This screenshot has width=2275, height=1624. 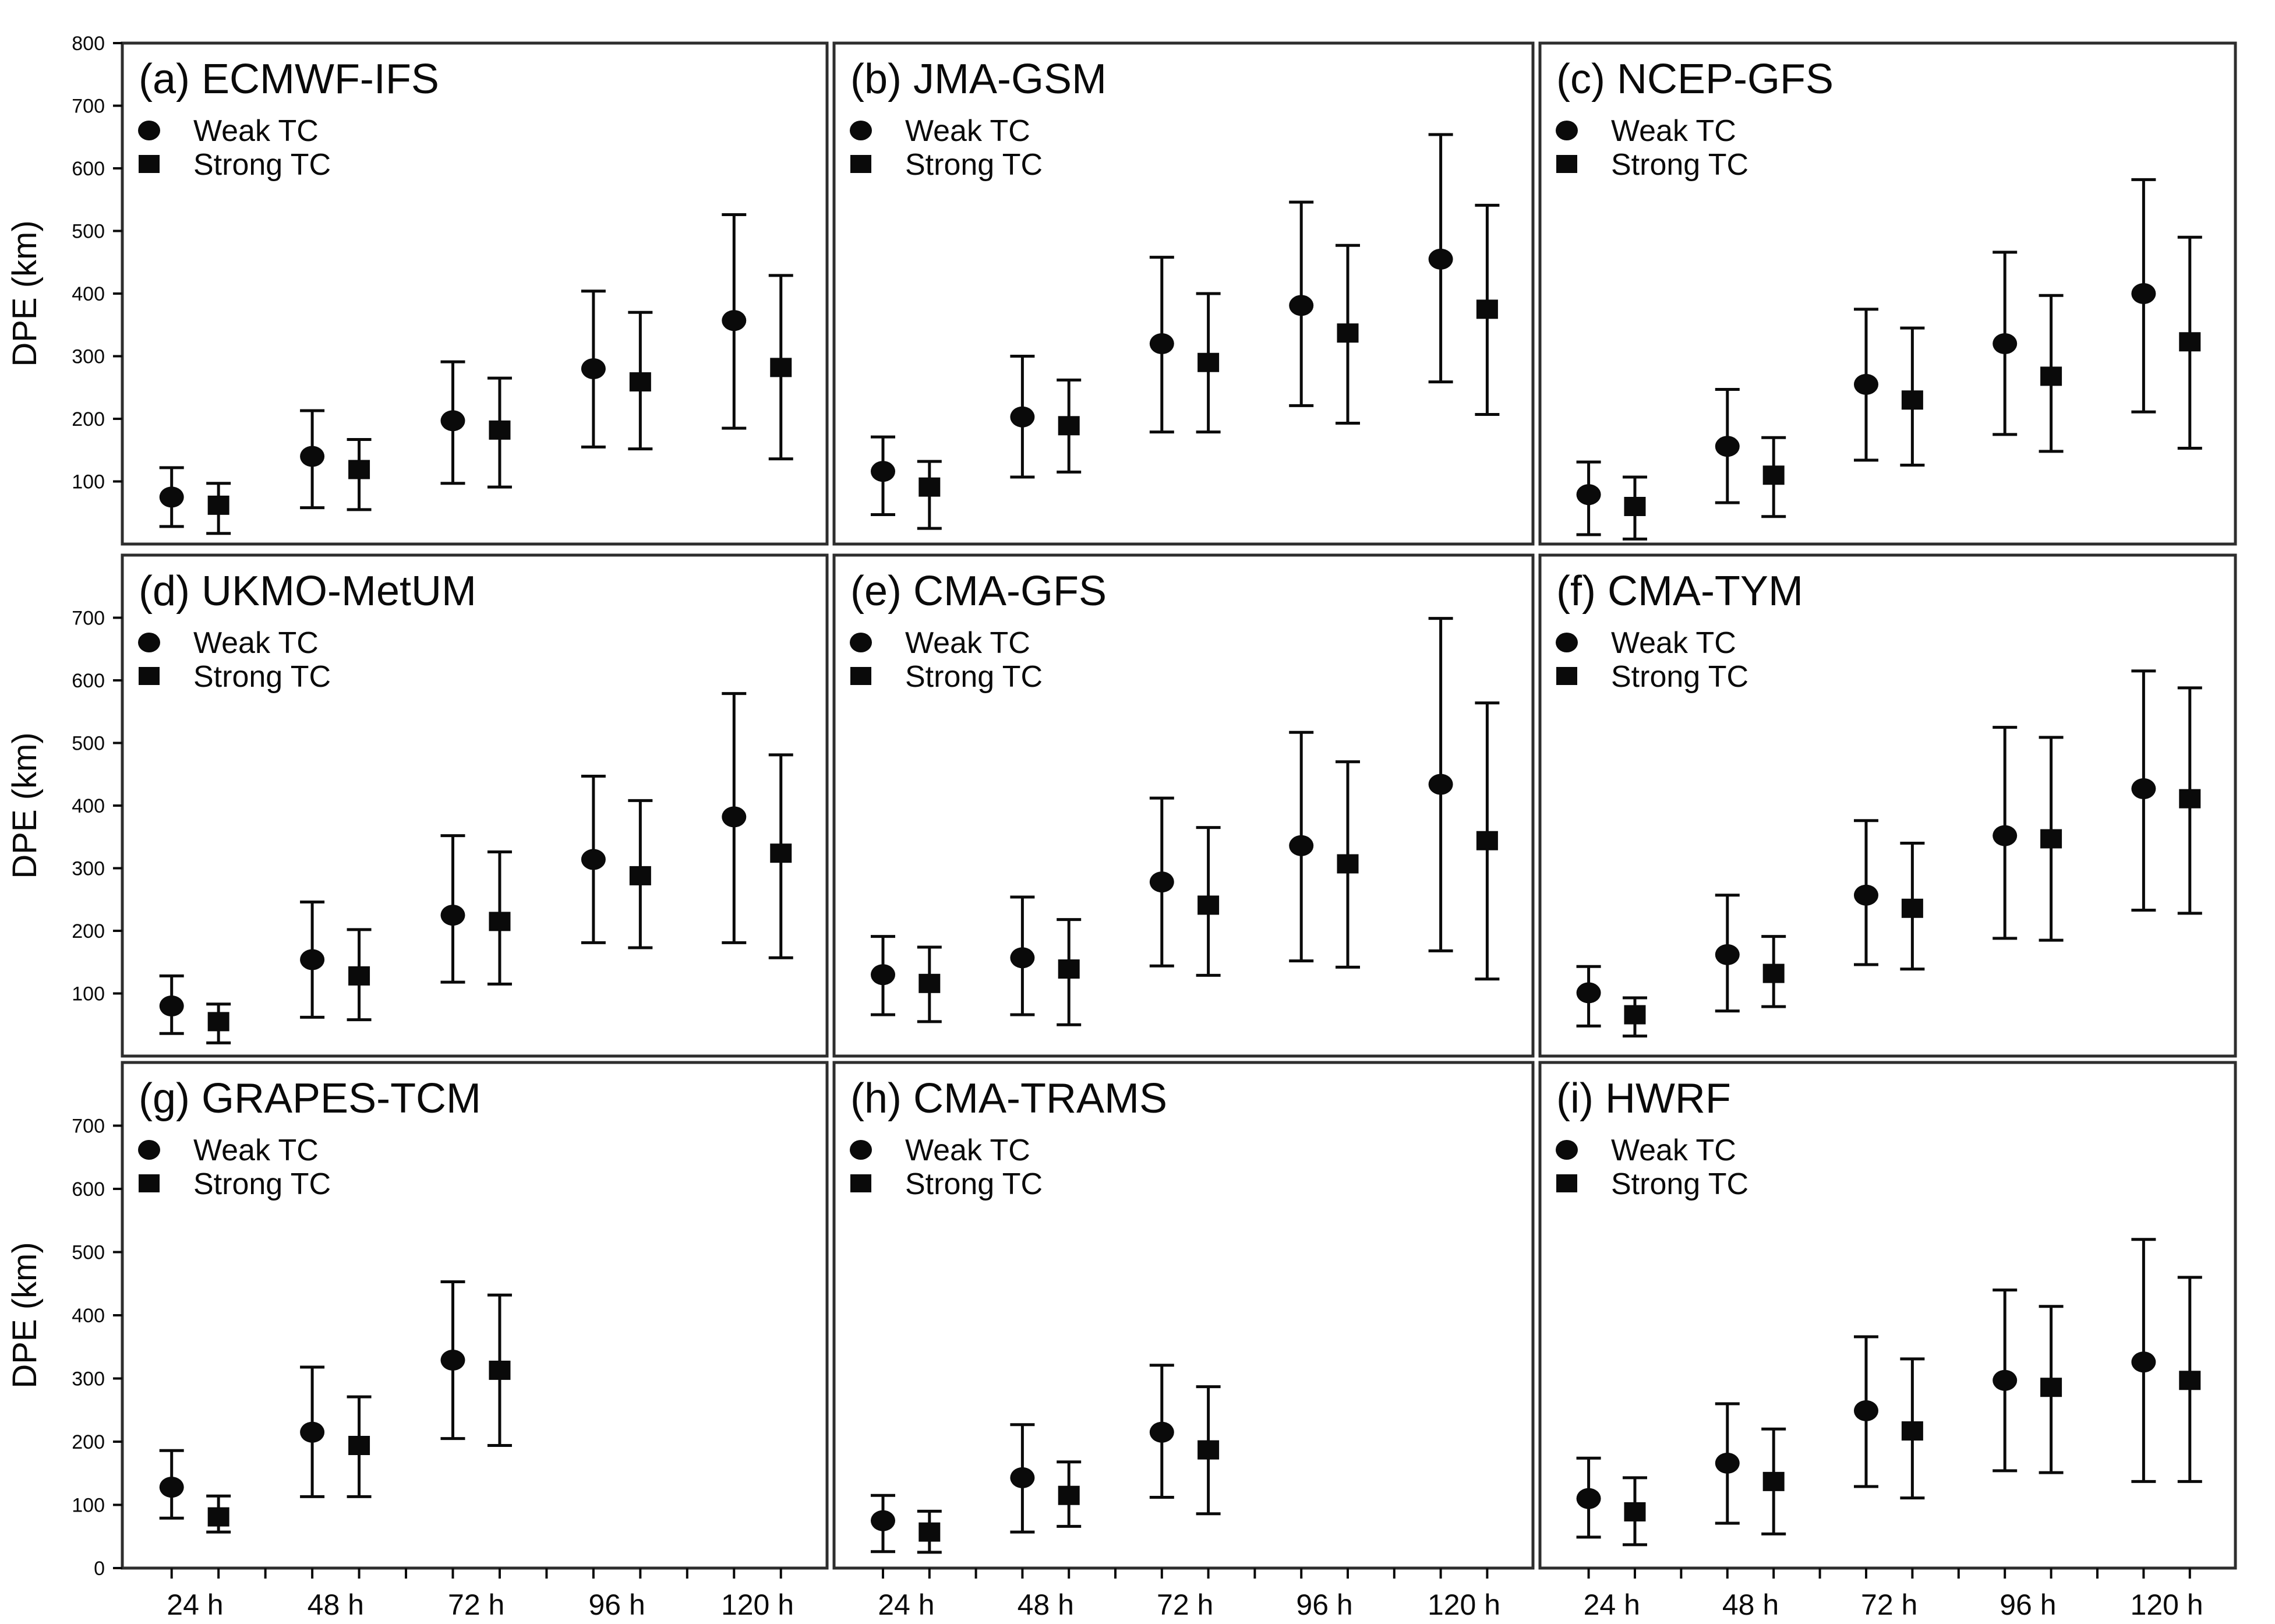 What do you see at coordinates (2051, 373) in the screenshot?
I see `panel-c-strong-point-96h` at bounding box center [2051, 373].